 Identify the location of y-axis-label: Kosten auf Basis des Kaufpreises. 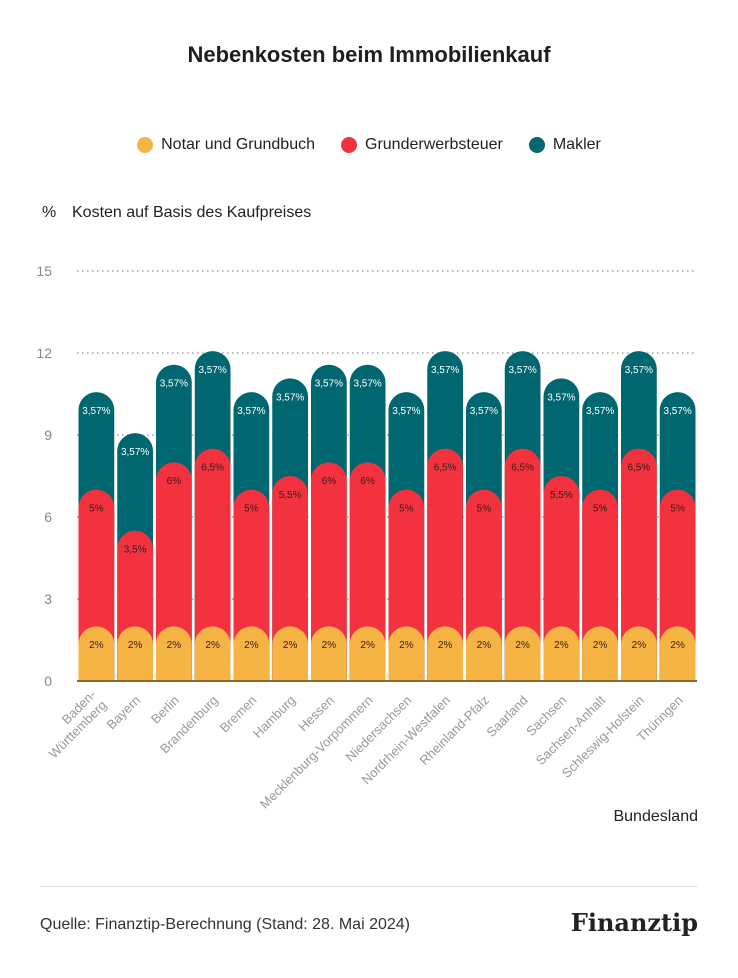
(192, 212).